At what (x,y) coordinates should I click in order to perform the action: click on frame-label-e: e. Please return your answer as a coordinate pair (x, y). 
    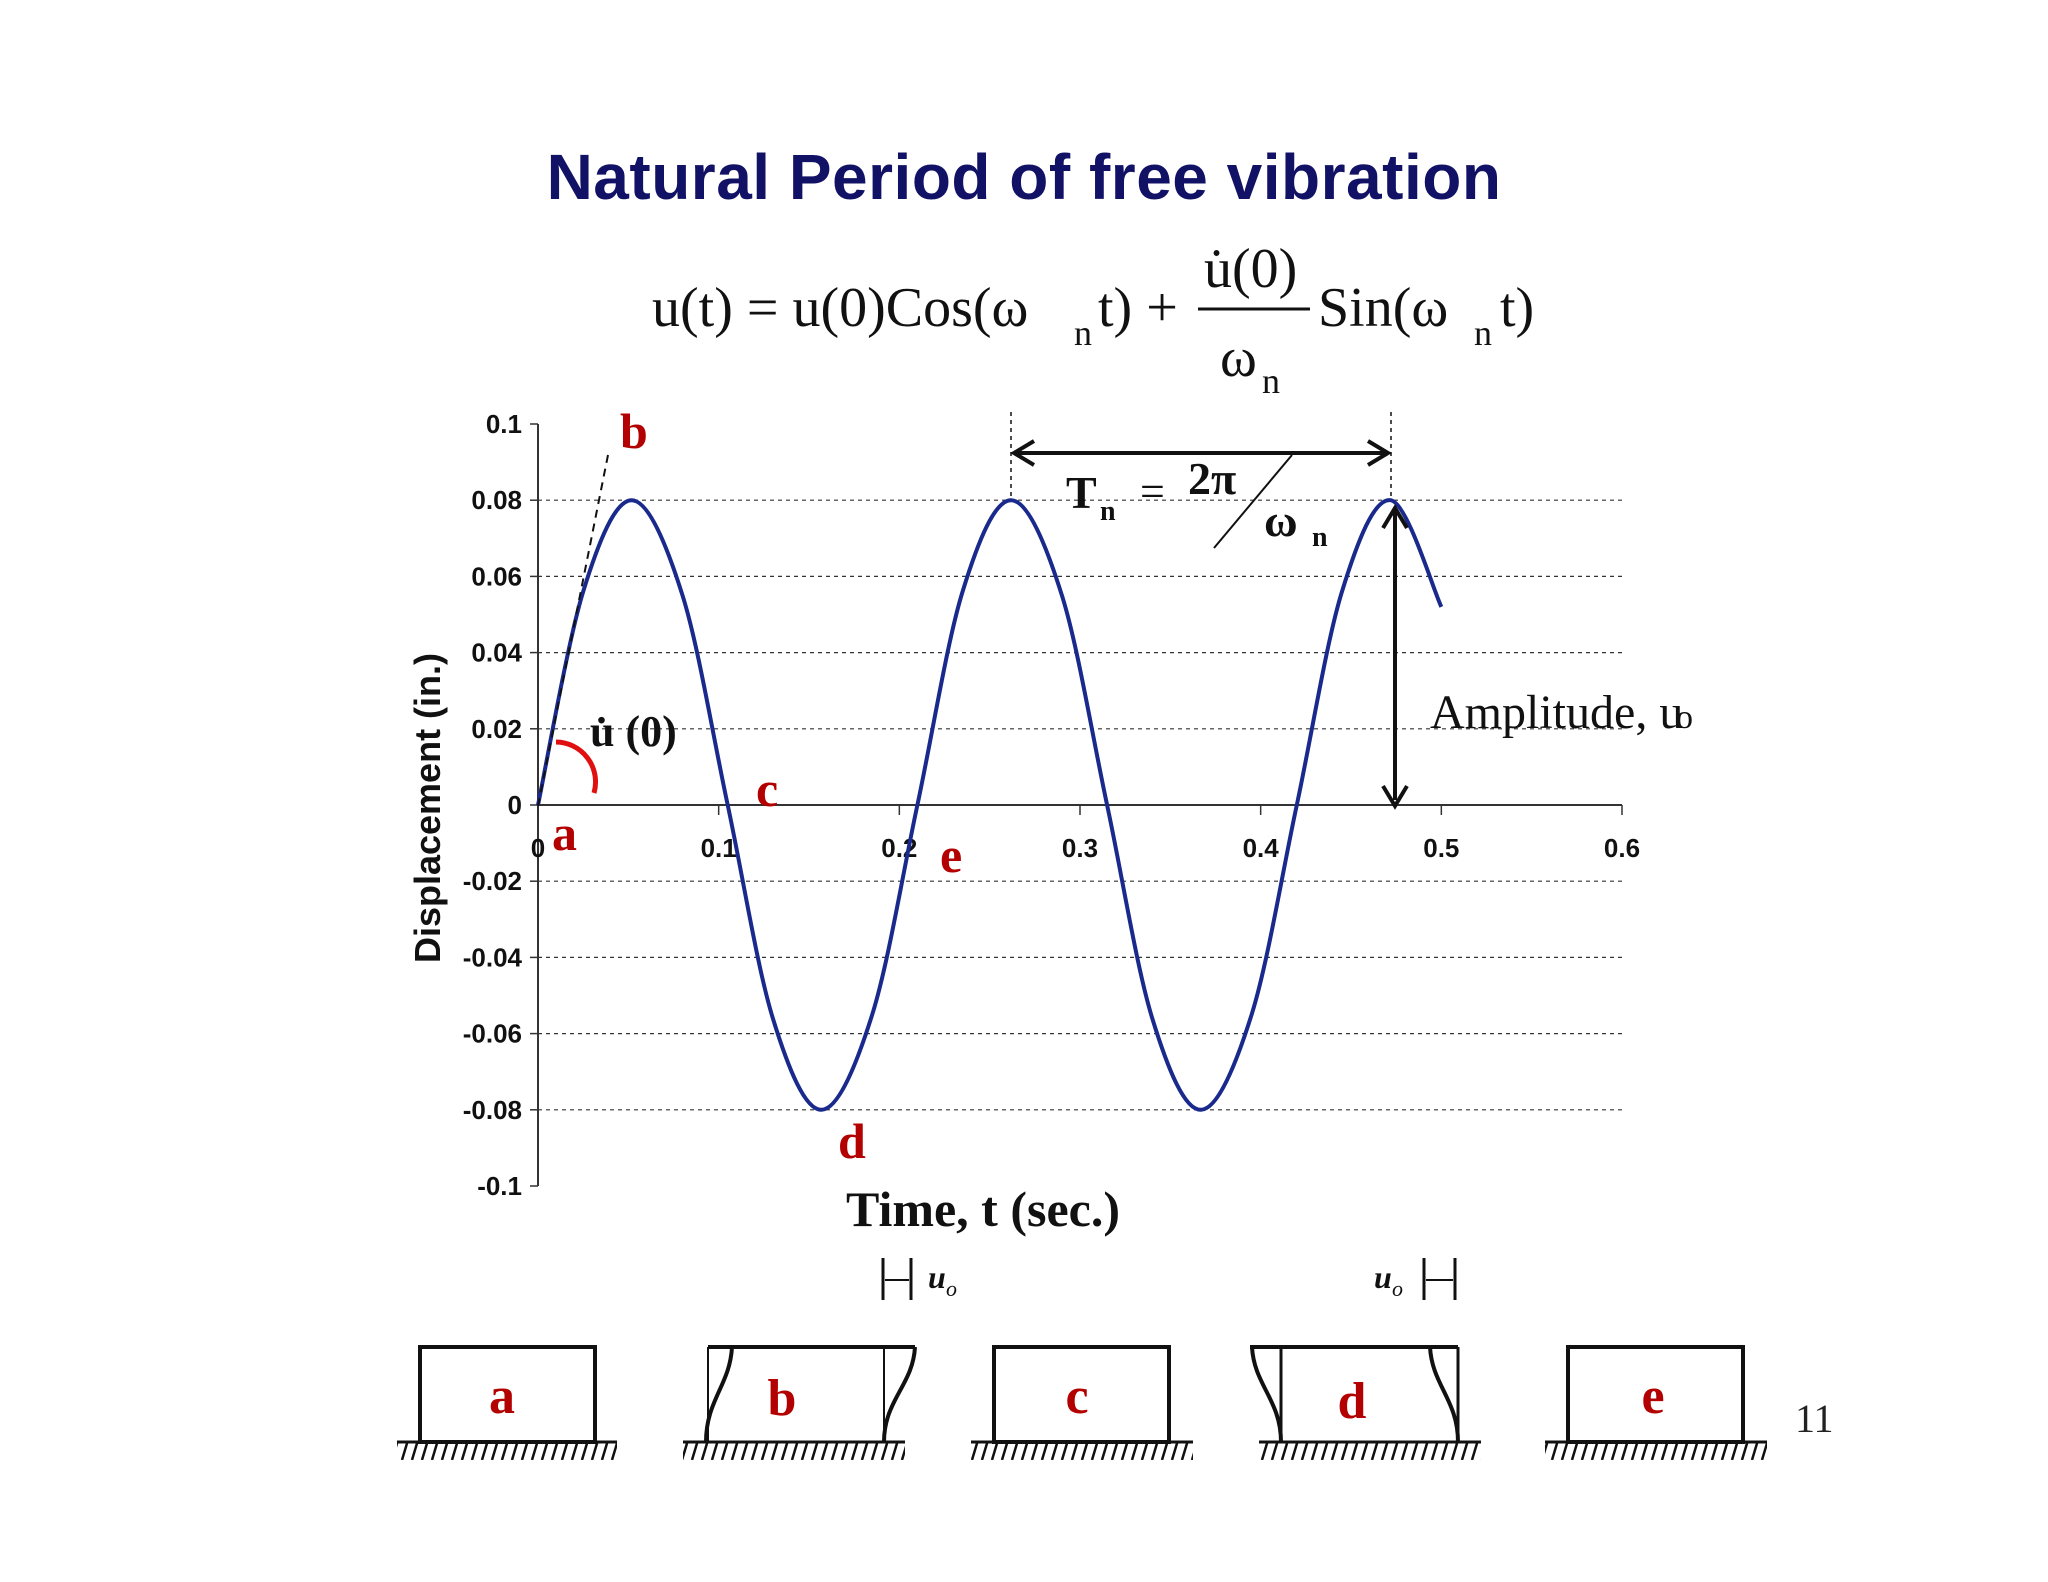
    Looking at the image, I should click on (1652, 1396).